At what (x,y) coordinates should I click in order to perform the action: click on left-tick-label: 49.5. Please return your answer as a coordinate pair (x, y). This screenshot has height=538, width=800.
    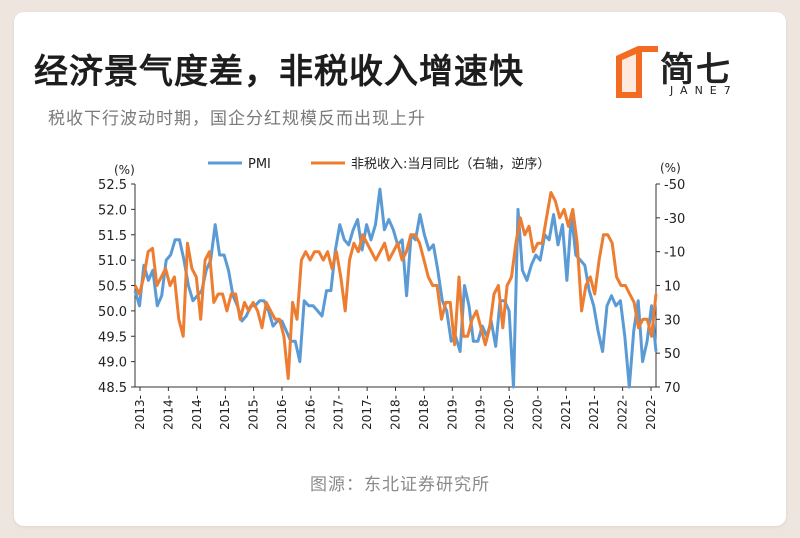
    Looking at the image, I should click on (112, 337).